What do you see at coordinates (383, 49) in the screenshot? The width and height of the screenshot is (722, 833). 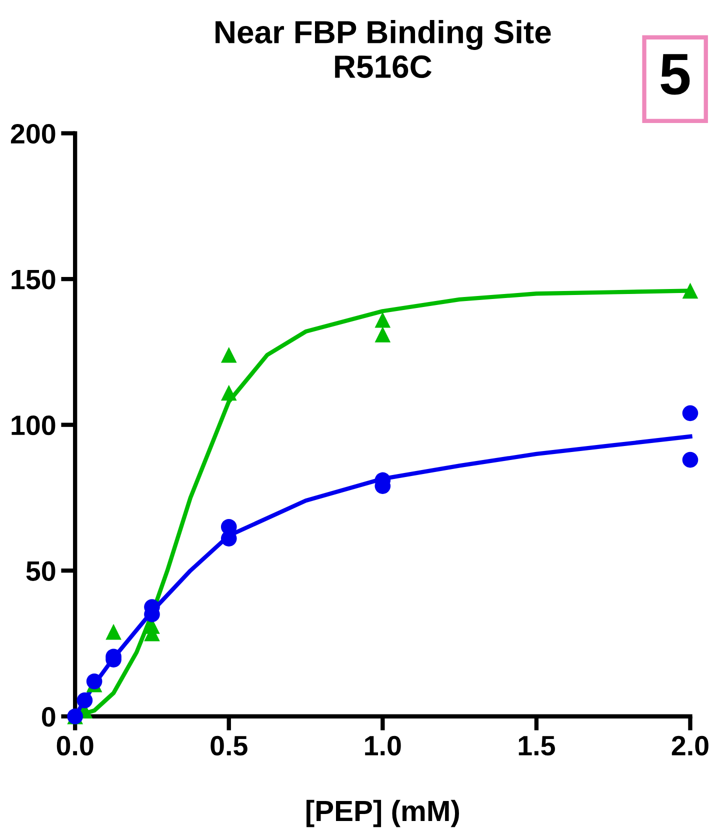 I see `chart-title: Near FBP Binding Site R516C` at bounding box center [383, 49].